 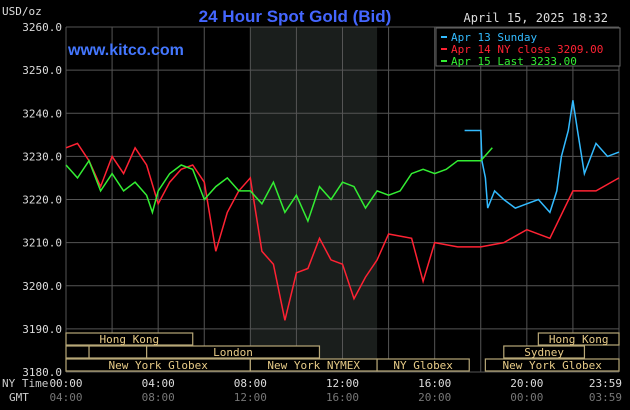 What do you see at coordinates (342, 397) in the screenshot?
I see `x-tick-gmt: 16:00` at bounding box center [342, 397].